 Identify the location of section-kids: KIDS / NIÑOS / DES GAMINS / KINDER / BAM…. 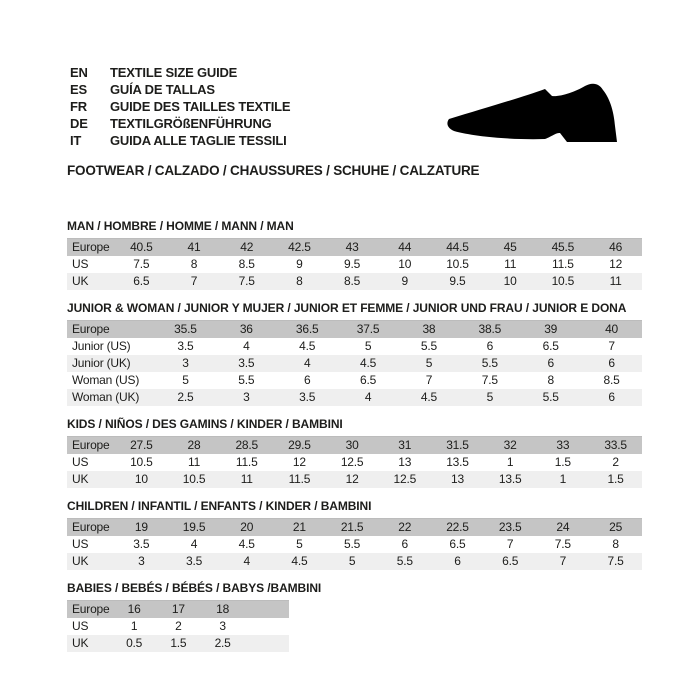
(372, 452).